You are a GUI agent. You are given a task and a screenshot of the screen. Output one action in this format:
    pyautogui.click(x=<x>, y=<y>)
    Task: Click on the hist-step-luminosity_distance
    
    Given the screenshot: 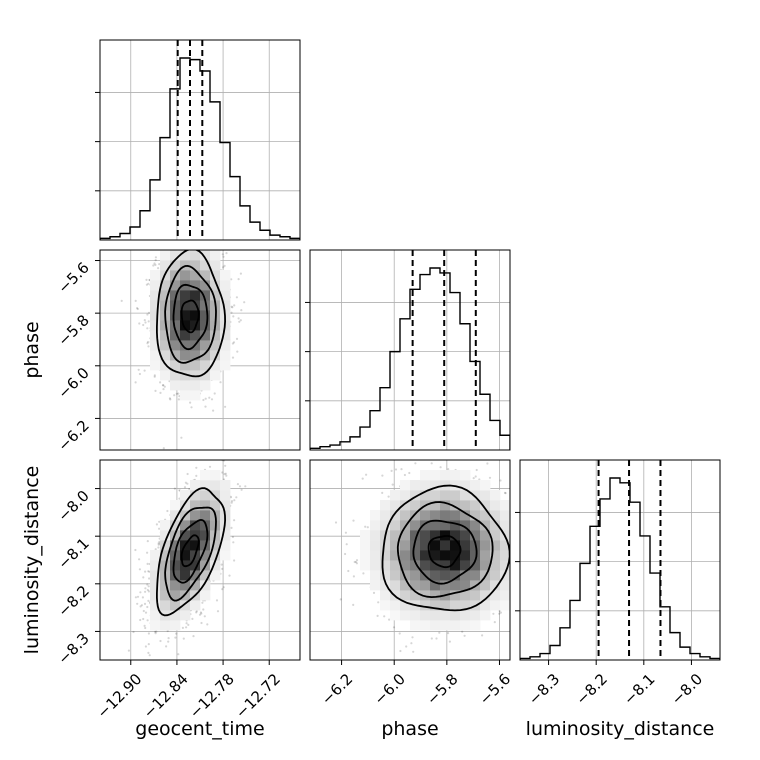 What is the action you would take?
    pyautogui.click(x=620, y=568)
    